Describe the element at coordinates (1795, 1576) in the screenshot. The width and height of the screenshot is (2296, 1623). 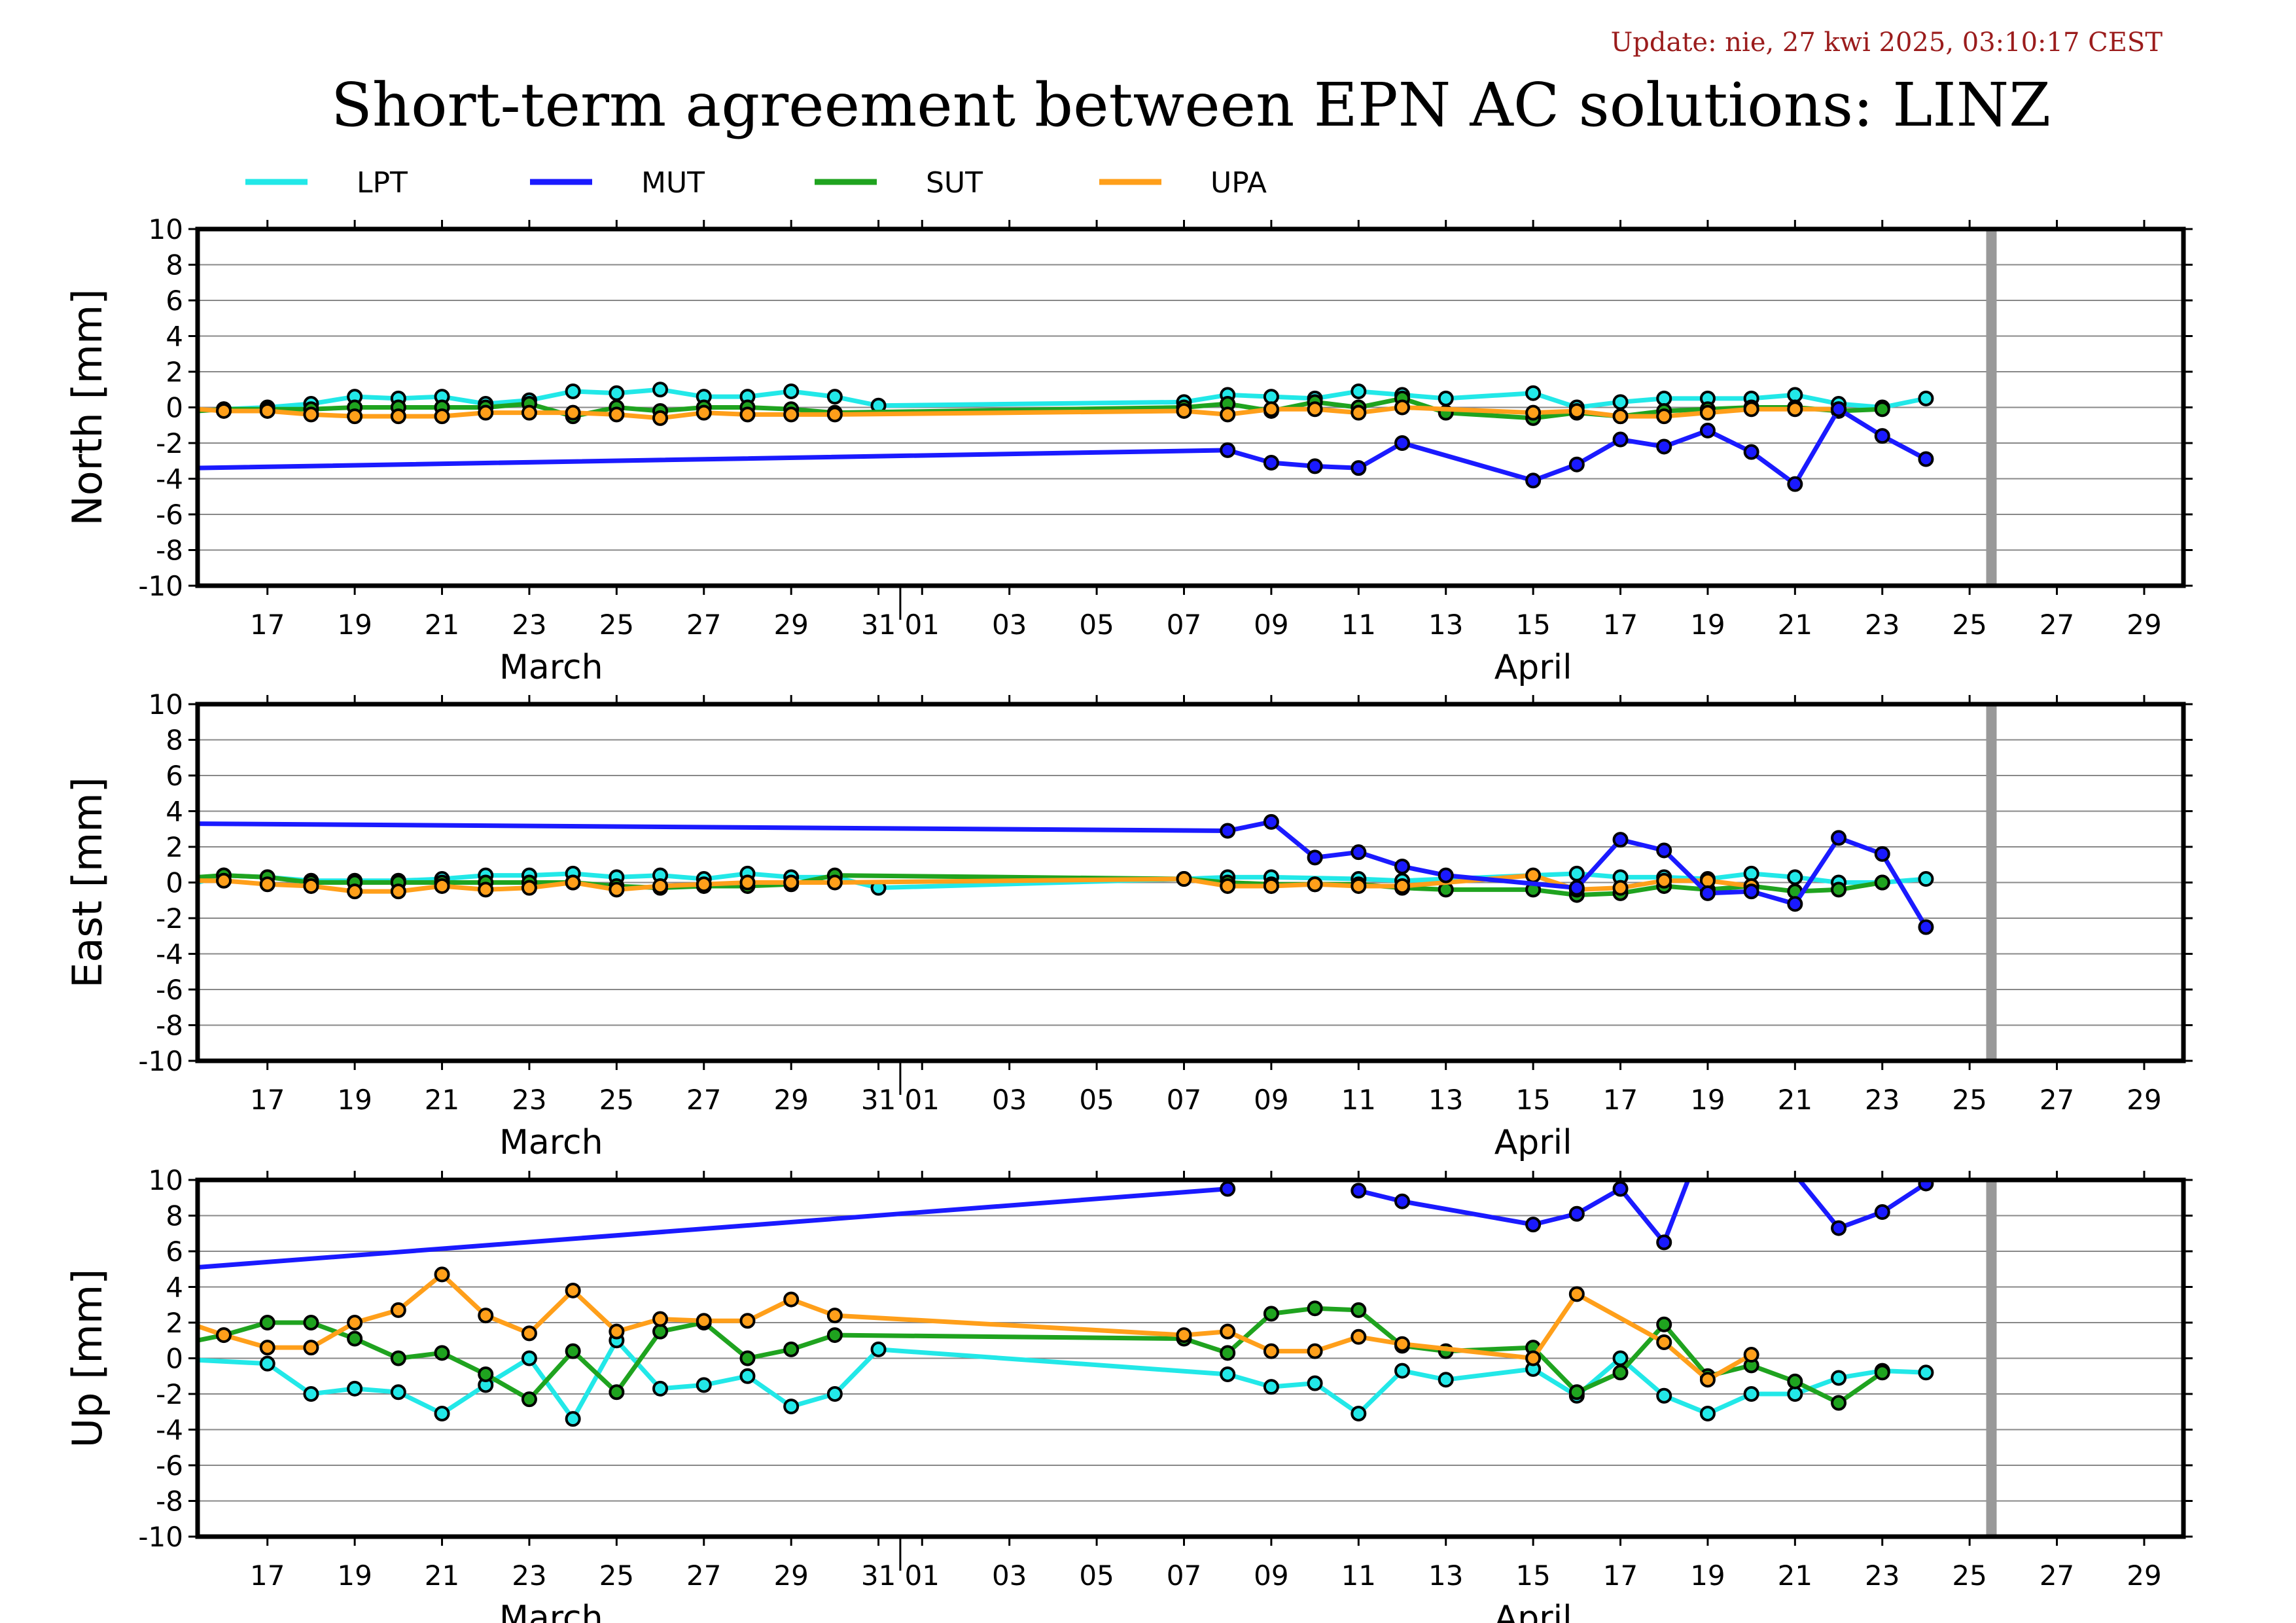
I see `x-tick-label: 21` at that location.